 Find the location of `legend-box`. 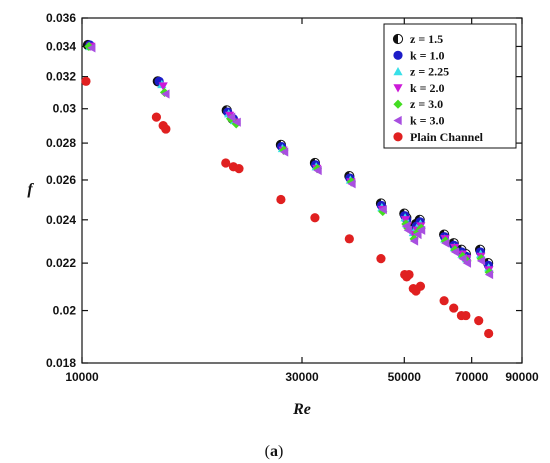

legend-box is located at coordinates (450, 86).